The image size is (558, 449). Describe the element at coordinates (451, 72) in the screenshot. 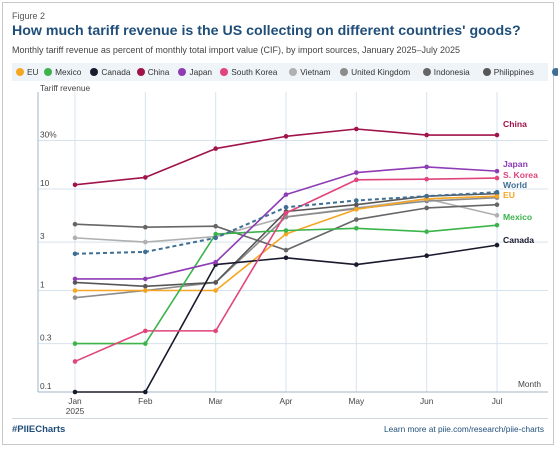

I see `legend-label: Indonesia` at that location.